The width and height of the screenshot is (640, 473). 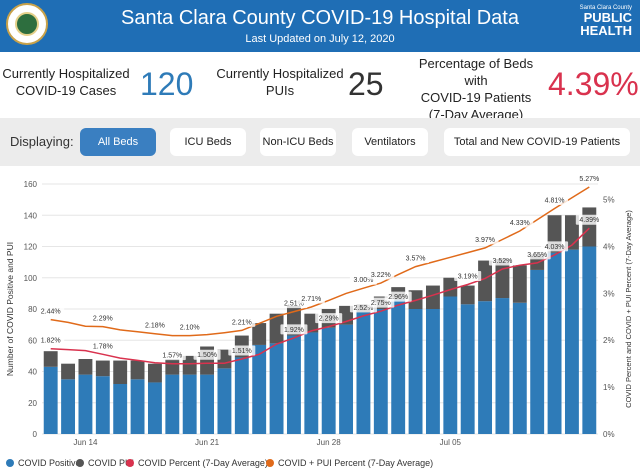 What do you see at coordinates (42, 141) in the screenshot?
I see `displaying-label: Displaying:` at bounding box center [42, 141].